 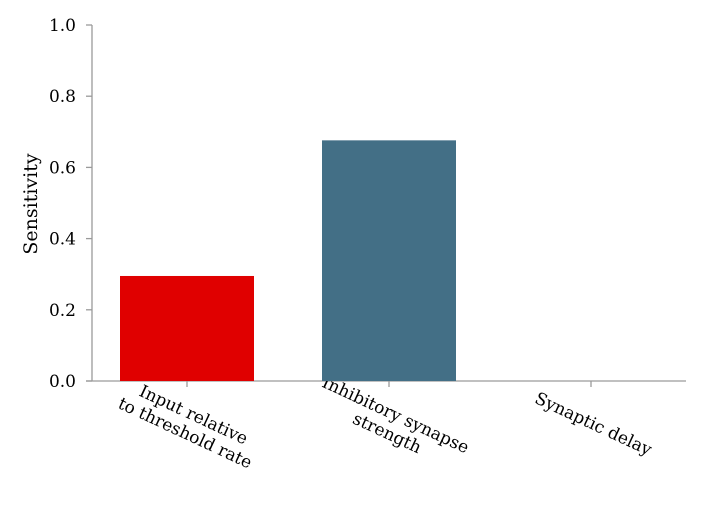 I want to click on y-tick-label: 0.2, so click(x=62, y=311).